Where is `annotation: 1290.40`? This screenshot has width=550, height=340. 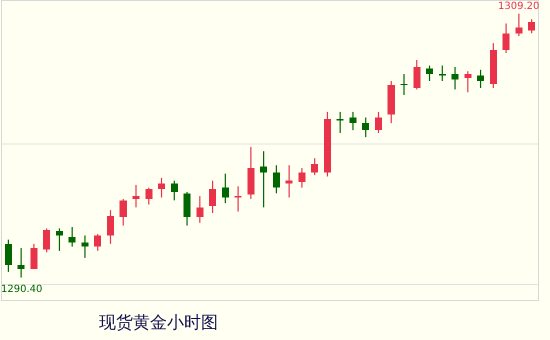
annotation: 1290.40 is located at coordinates (21, 289).